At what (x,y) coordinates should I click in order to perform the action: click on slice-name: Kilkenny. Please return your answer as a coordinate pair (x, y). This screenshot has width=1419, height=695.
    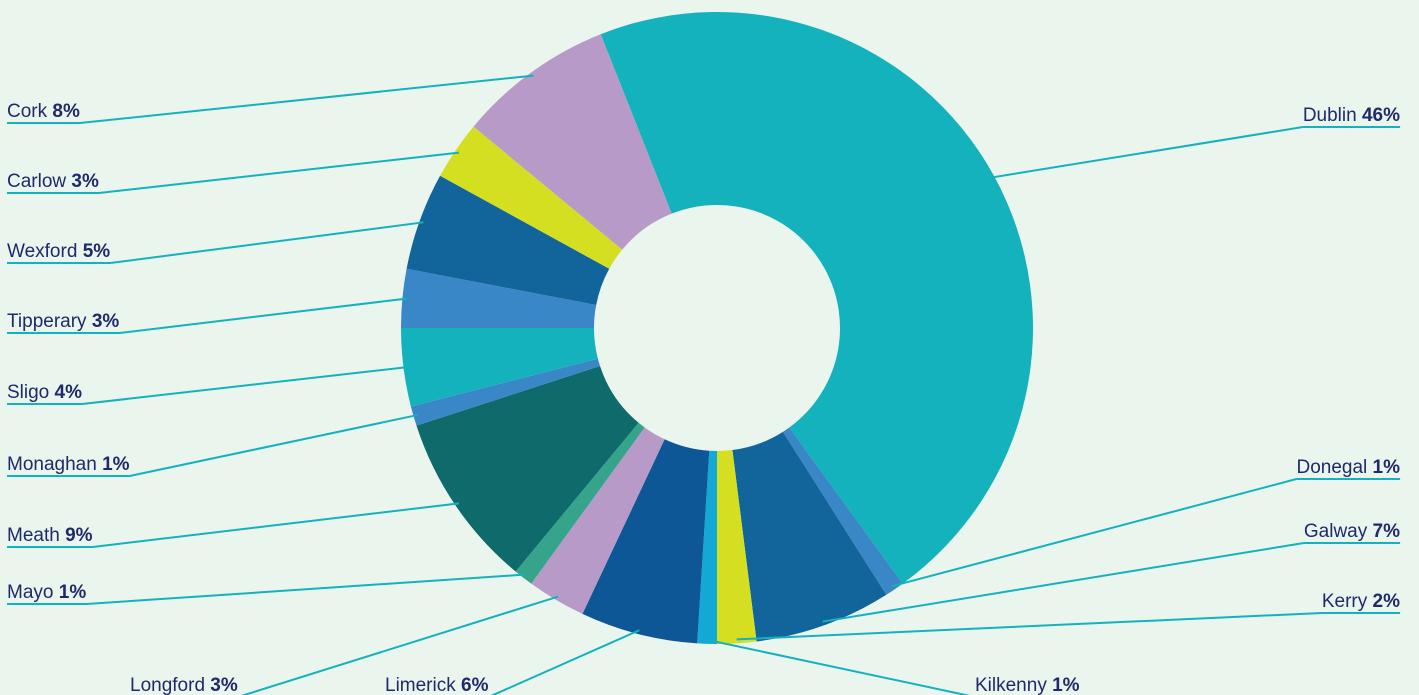
    Looking at the image, I should click on (1011, 685).